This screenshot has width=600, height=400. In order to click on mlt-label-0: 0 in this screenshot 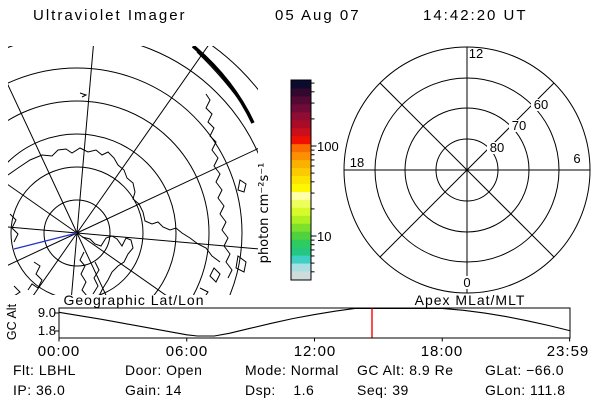, I will do `click(466, 282)`.